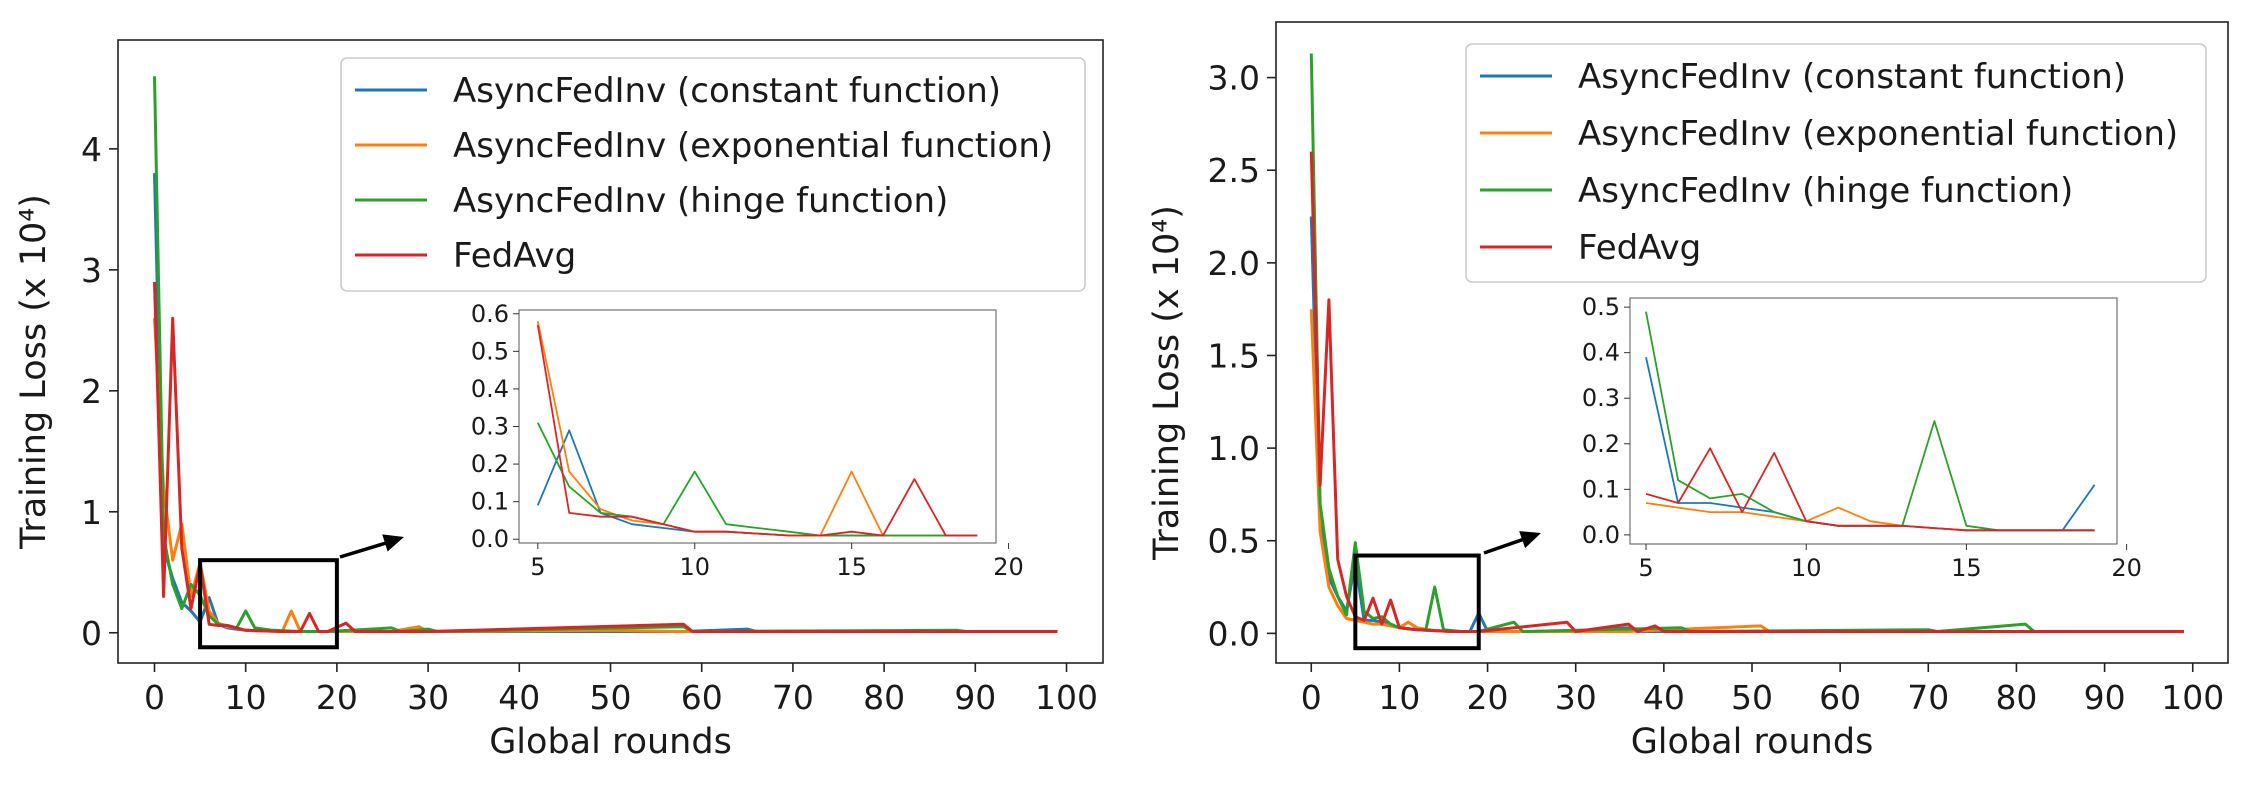  What do you see at coordinates (1234, 355) in the screenshot?
I see `y-tick-label: 1.5` at bounding box center [1234, 355].